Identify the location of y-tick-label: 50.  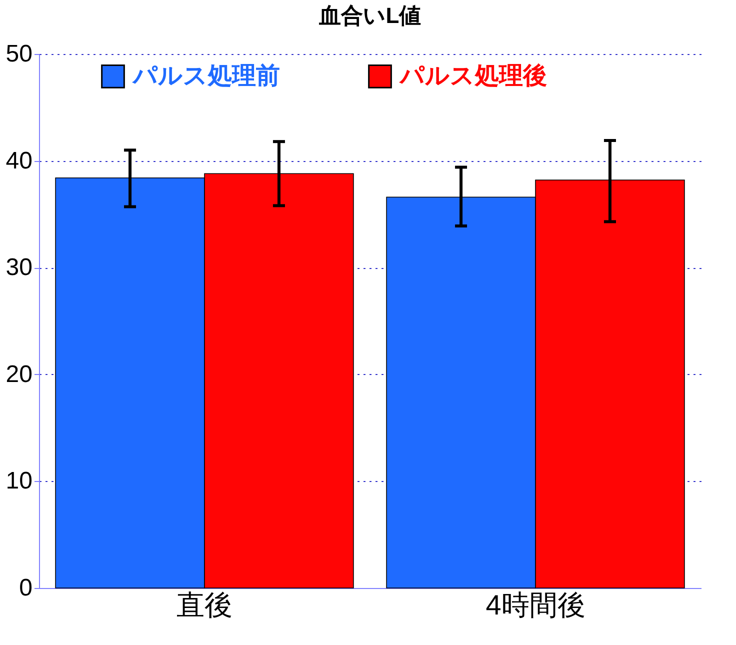
(19, 54).